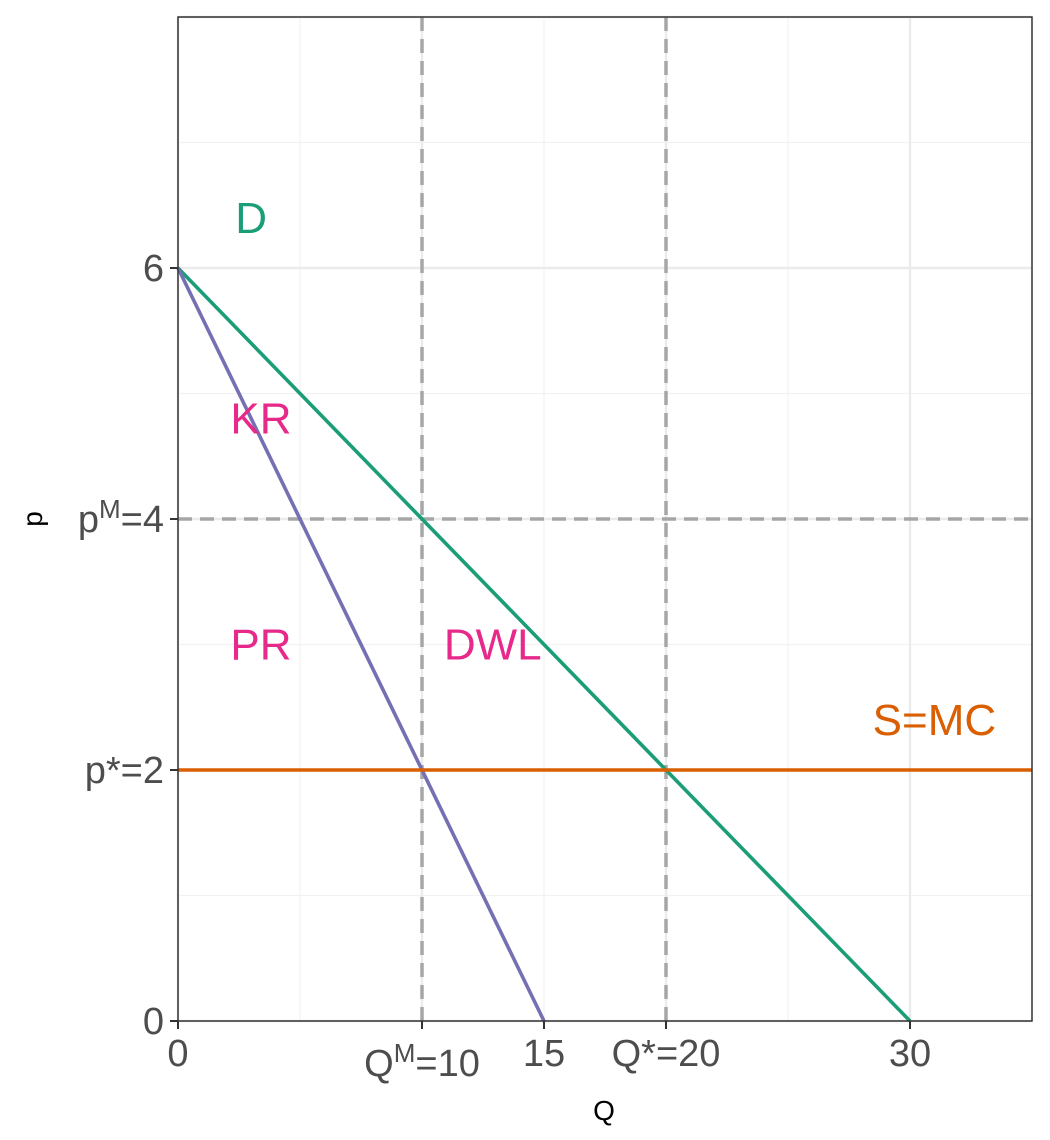 The height and width of the screenshot is (1140, 1050). Describe the element at coordinates (177, 1054) in the screenshot. I see `x-tick-label: 0` at that location.